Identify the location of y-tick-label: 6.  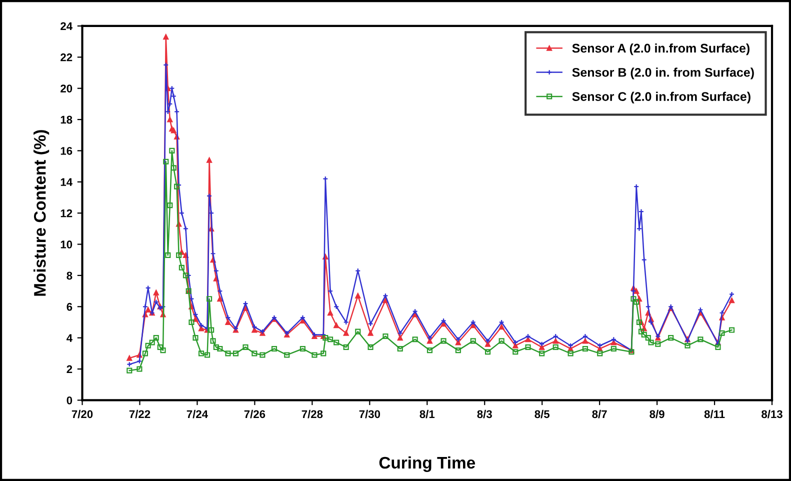
(69, 306).